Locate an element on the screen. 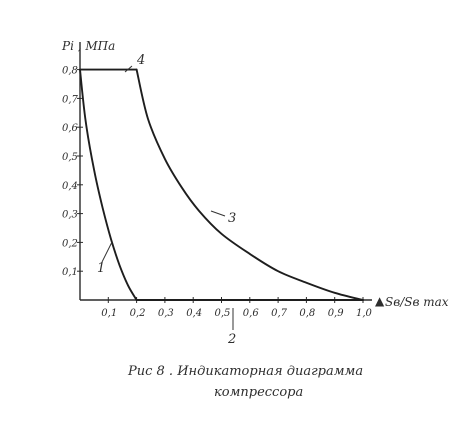 Image resolution: width=471 pixels, height=425 pixels. caption-line-1: Рис 8 . Индикаторная диаграмма is located at coordinates (245, 371).